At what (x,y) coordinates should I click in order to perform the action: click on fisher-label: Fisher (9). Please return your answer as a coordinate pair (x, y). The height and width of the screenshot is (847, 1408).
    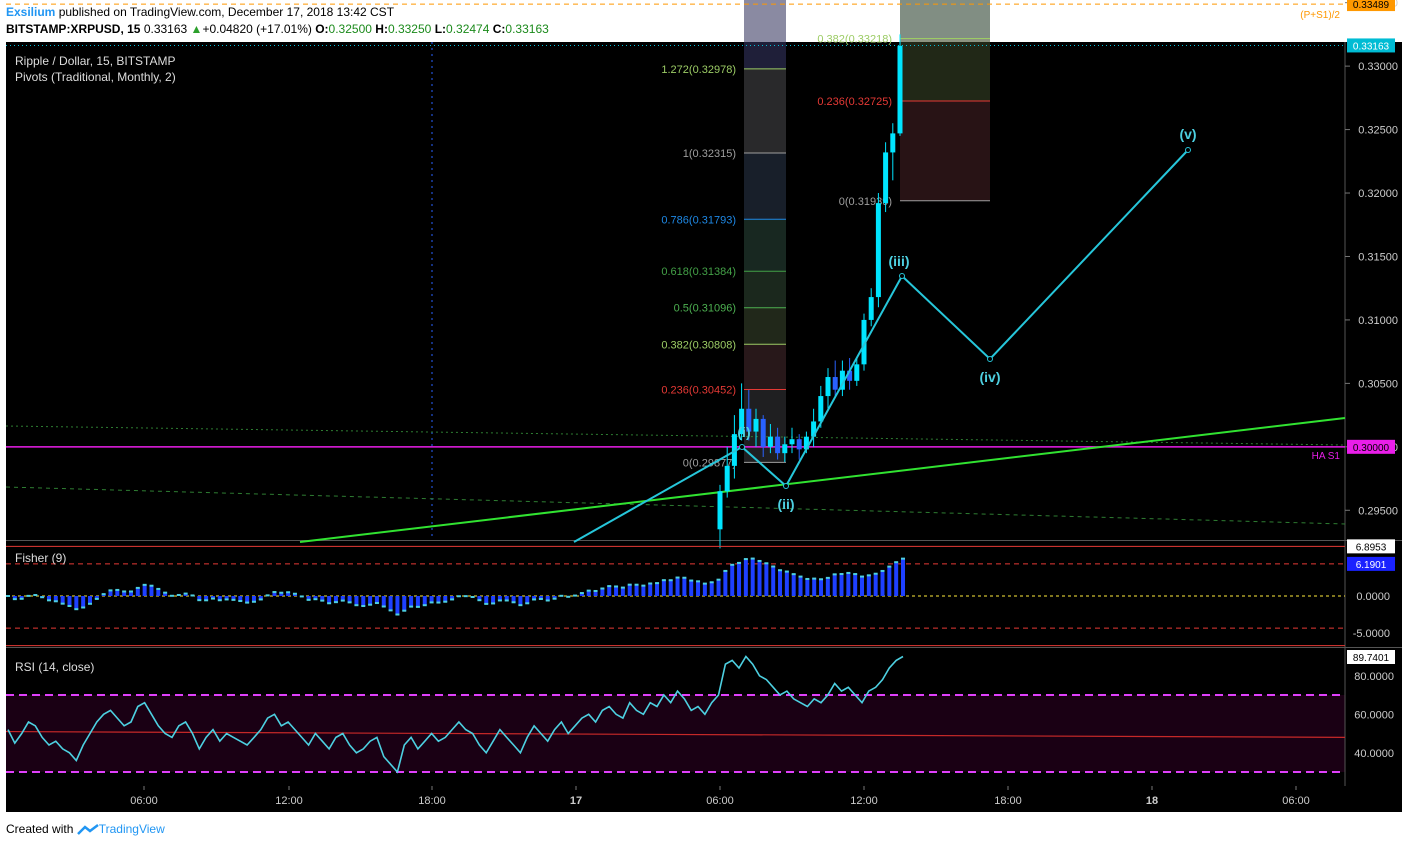
    Looking at the image, I should click on (40, 558).